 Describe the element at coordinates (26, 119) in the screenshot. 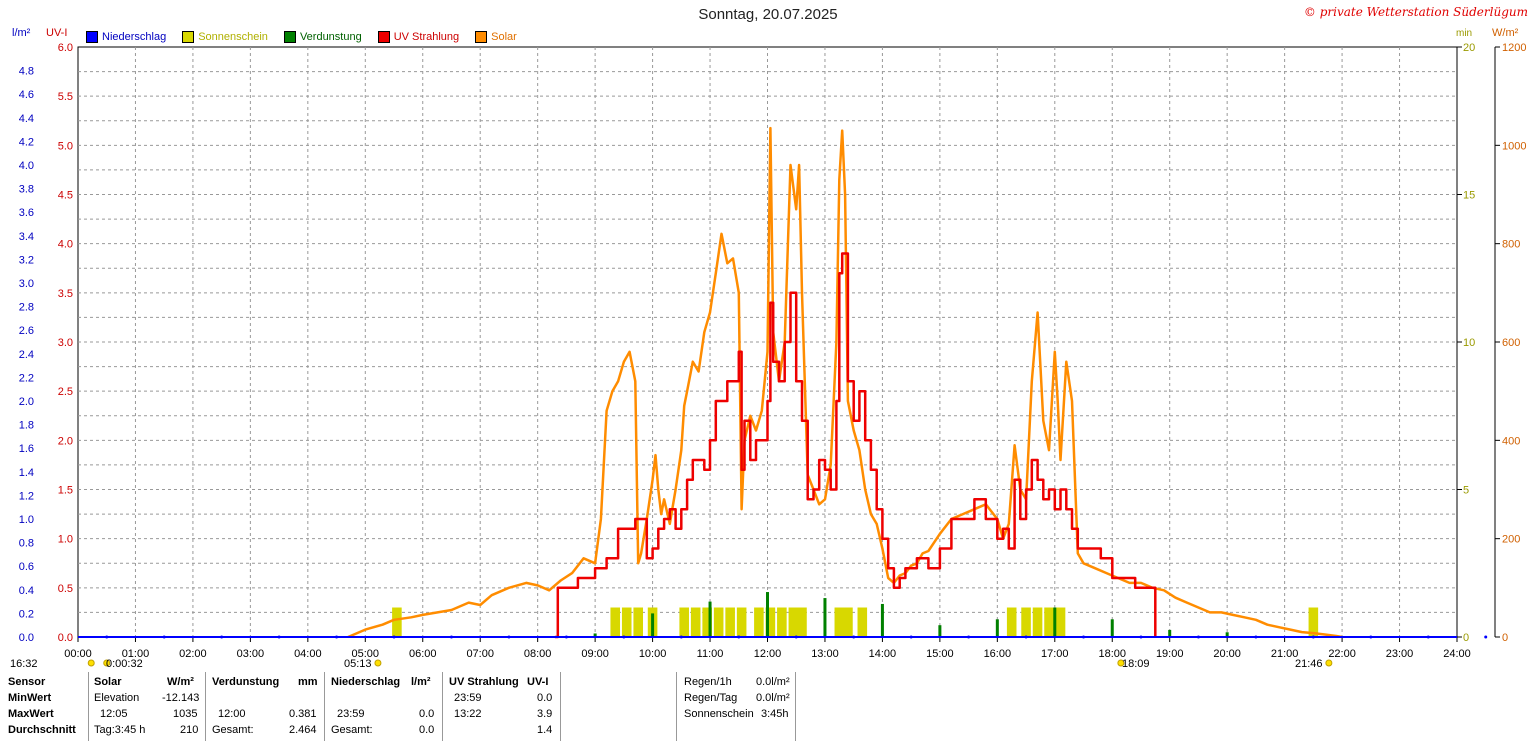

I see `precip-tick-label: 4.4` at that location.